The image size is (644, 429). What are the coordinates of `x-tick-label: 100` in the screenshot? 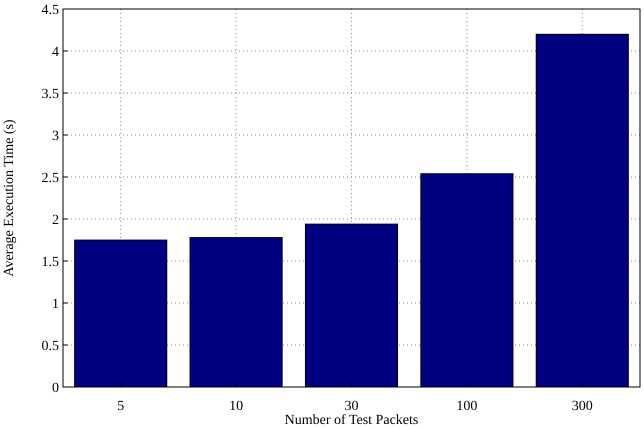 It's located at (467, 406).